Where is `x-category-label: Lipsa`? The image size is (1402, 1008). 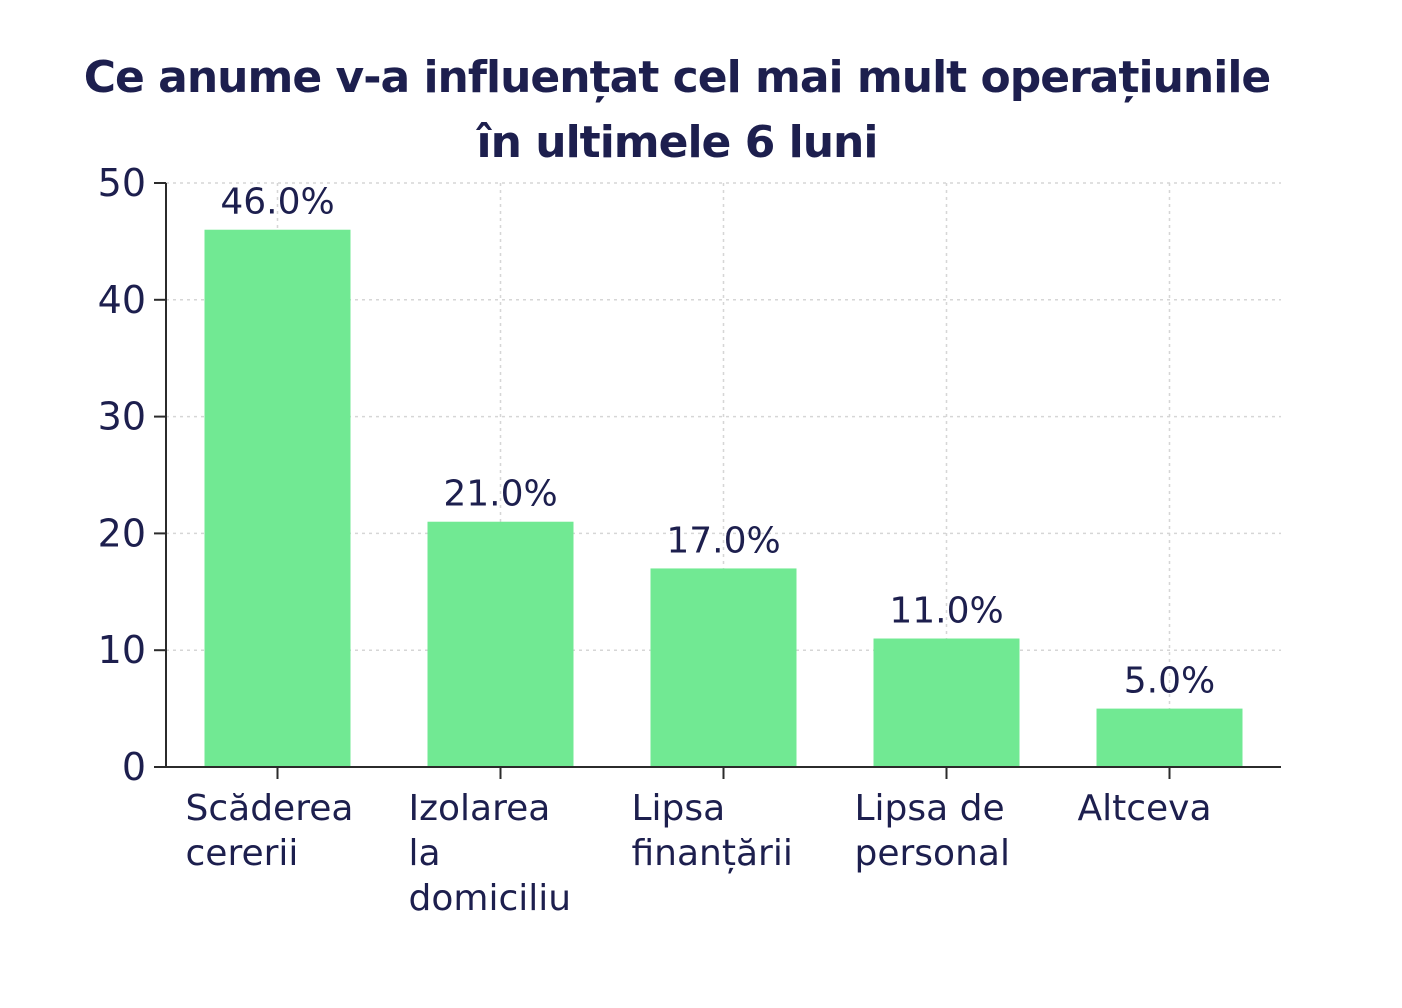 x-category-label: Lipsa is located at coordinates (679, 808).